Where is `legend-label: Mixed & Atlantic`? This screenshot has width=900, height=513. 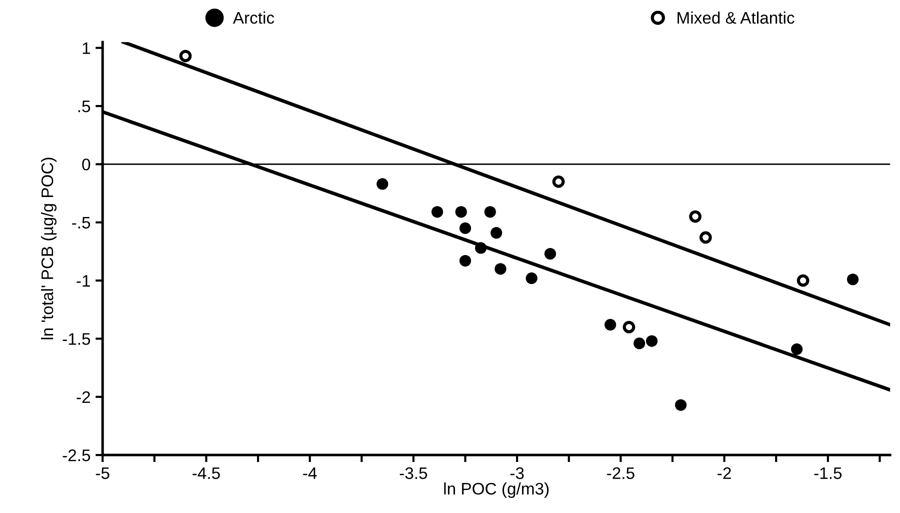
legend-label: Mixed & Atlantic is located at coordinates (736, 18).